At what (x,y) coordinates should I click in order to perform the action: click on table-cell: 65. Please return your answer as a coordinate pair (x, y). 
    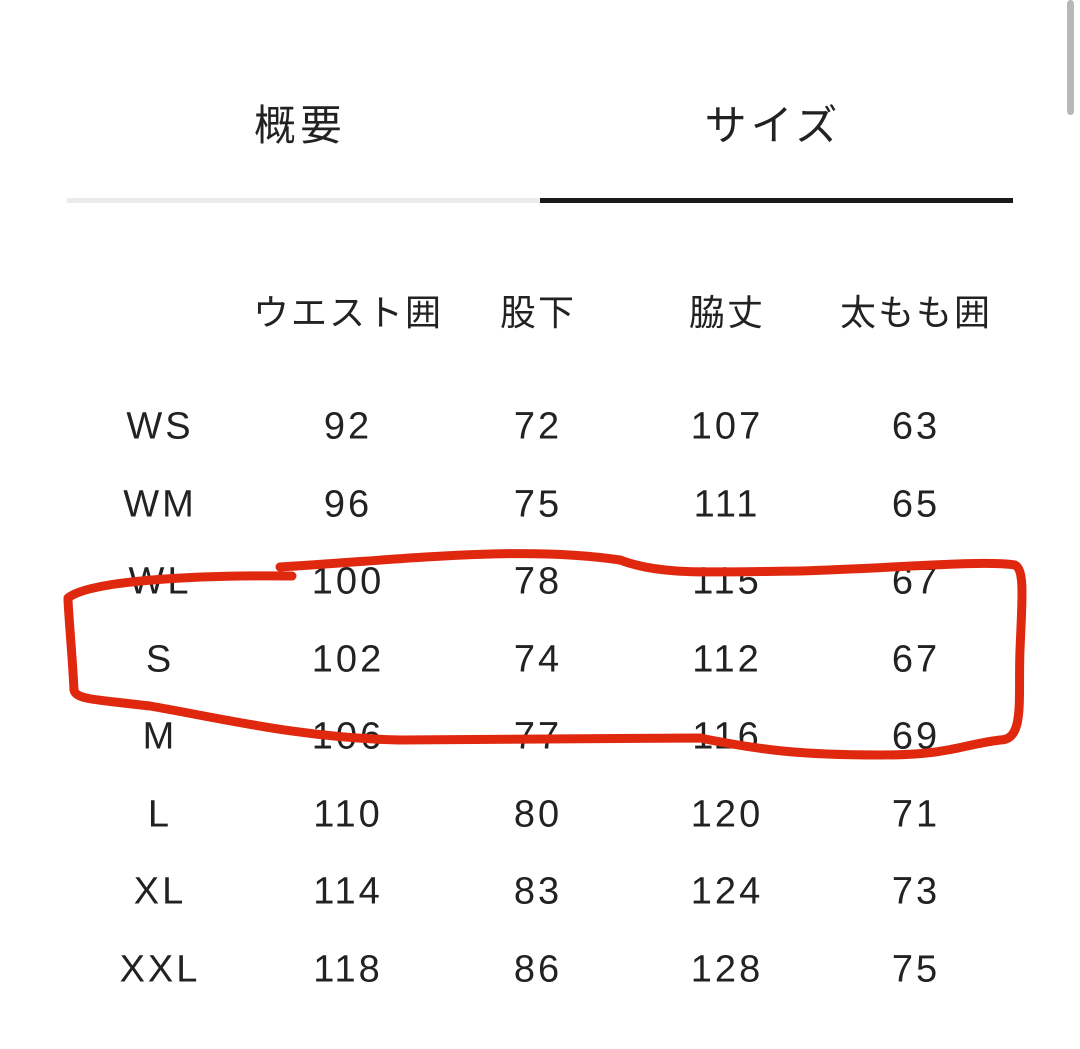
    Looking at the image, I should click on (916, 504).